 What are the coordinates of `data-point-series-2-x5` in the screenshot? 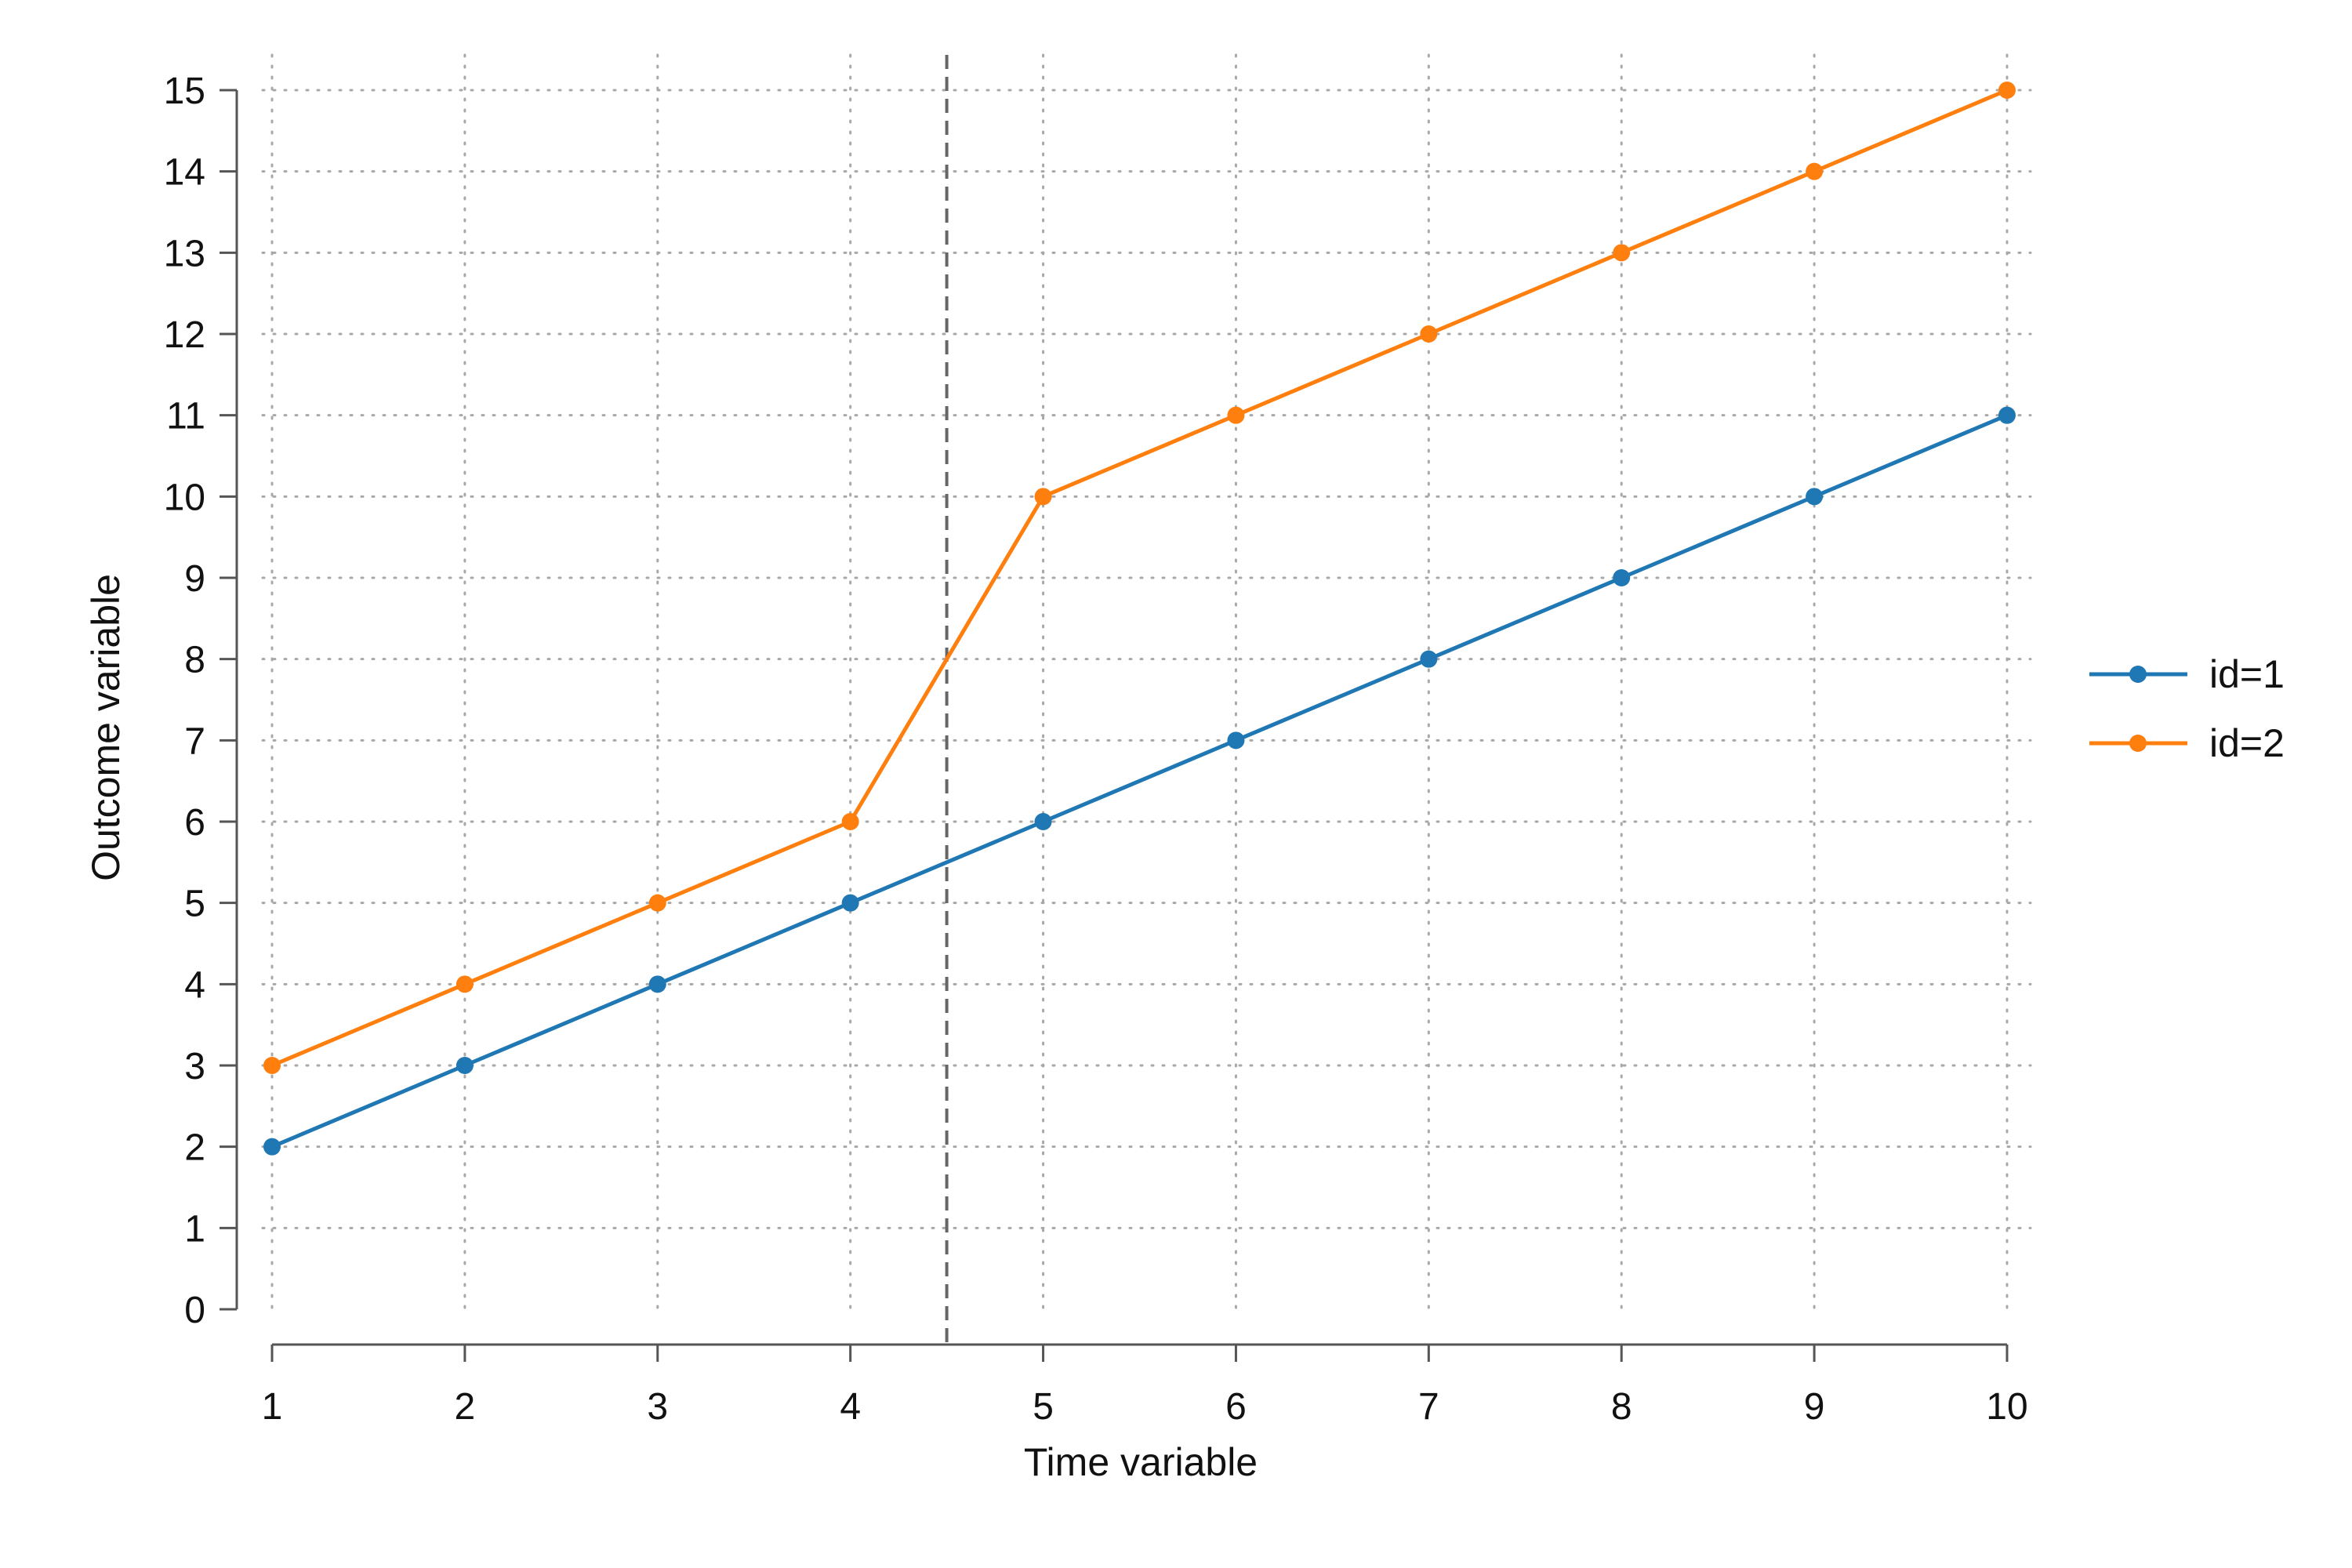 It's located at (1043, 497).